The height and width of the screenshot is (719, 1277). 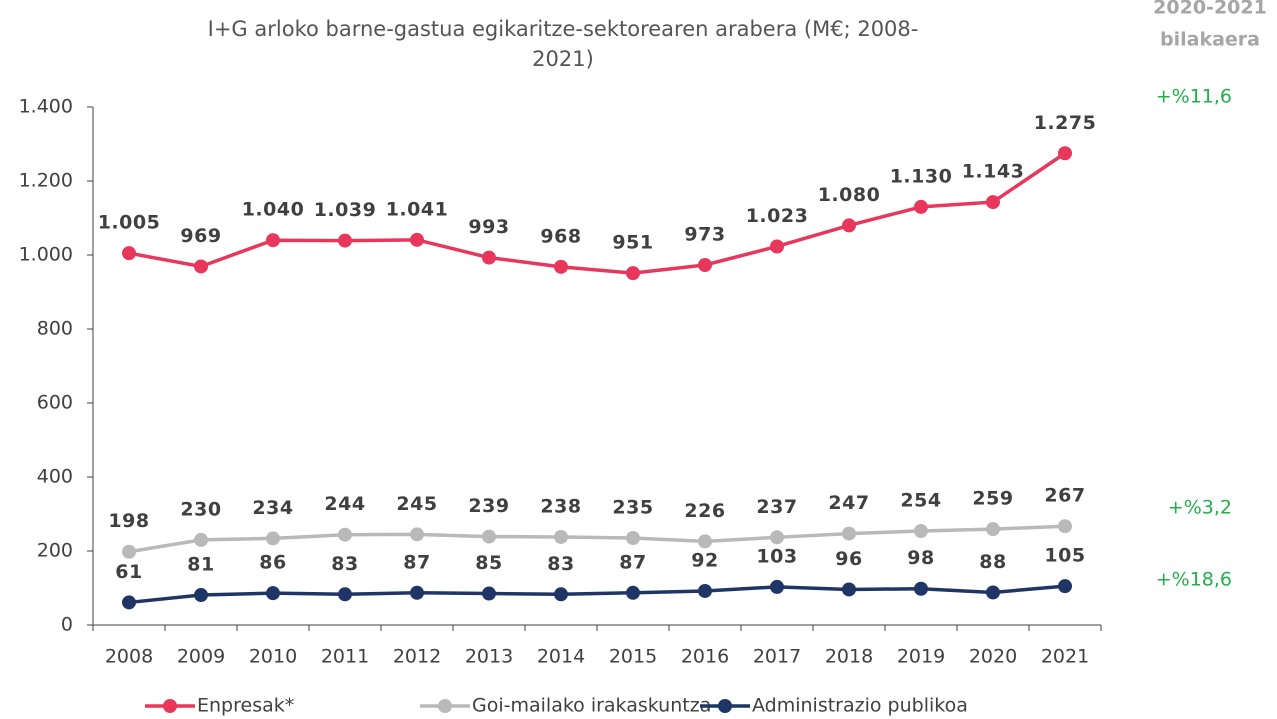 I want to click on data-label: 230, so click(x=200, y=509).